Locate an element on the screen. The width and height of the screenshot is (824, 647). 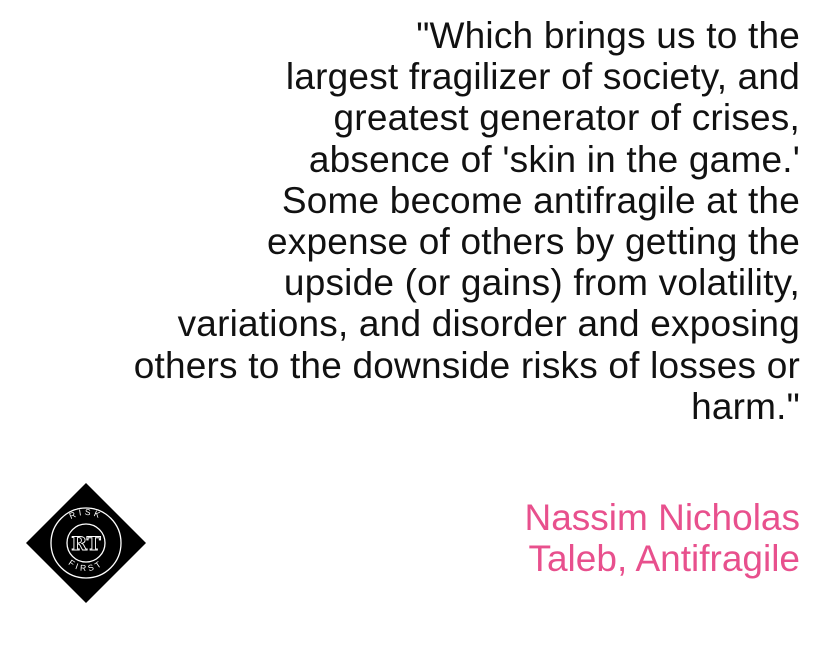
attribution: Nassim Nicholas Taleb, Antifragile is located at coordinates (550, 538).